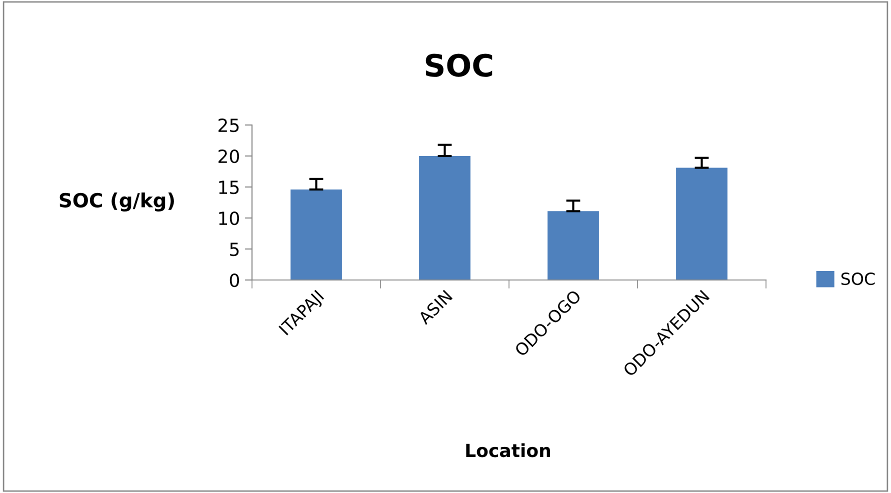  What do you see at coordinates (459, 65) in the screenshot?
I see `chart-title: SOC` at bounding box center [459, 65].